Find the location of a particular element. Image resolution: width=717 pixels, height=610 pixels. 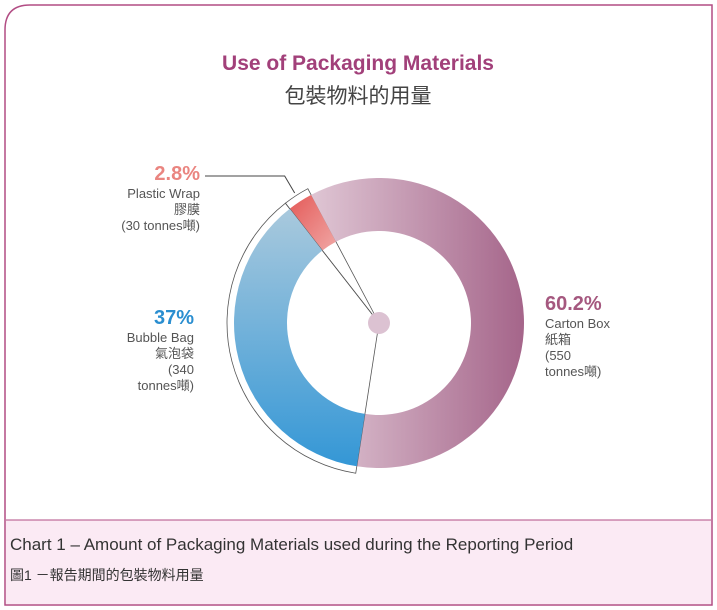

amount-label: (550 tonnes噸) is located at coordinates (573, 363).